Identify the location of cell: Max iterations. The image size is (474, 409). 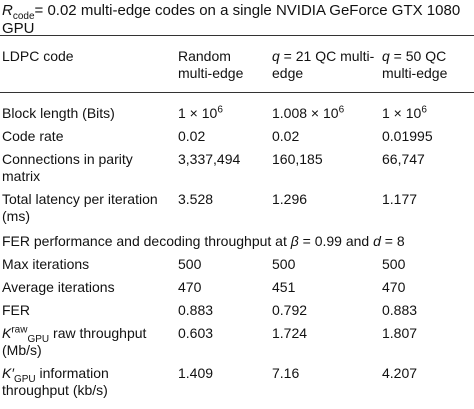
(88, 265).